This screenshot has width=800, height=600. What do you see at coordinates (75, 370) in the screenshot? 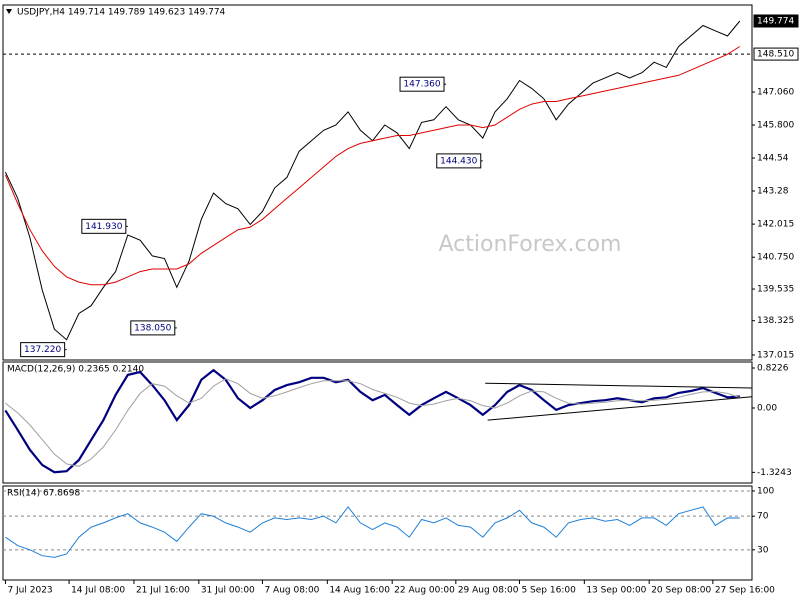
I see `panel-title: MACD(12,26,9) 0.2365 0.2140` at bounding box center [75, 370].